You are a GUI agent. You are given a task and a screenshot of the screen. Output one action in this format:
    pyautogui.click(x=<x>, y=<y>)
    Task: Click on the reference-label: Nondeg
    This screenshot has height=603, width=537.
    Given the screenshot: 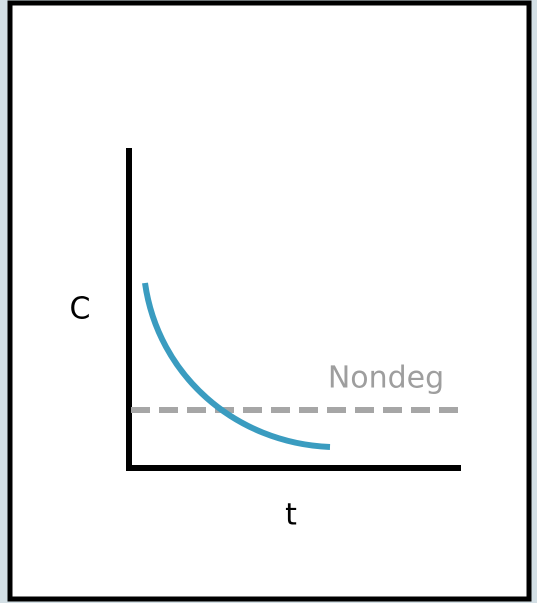 What is the action you would take?
    pyautogui.click(x=386, y=378)
    